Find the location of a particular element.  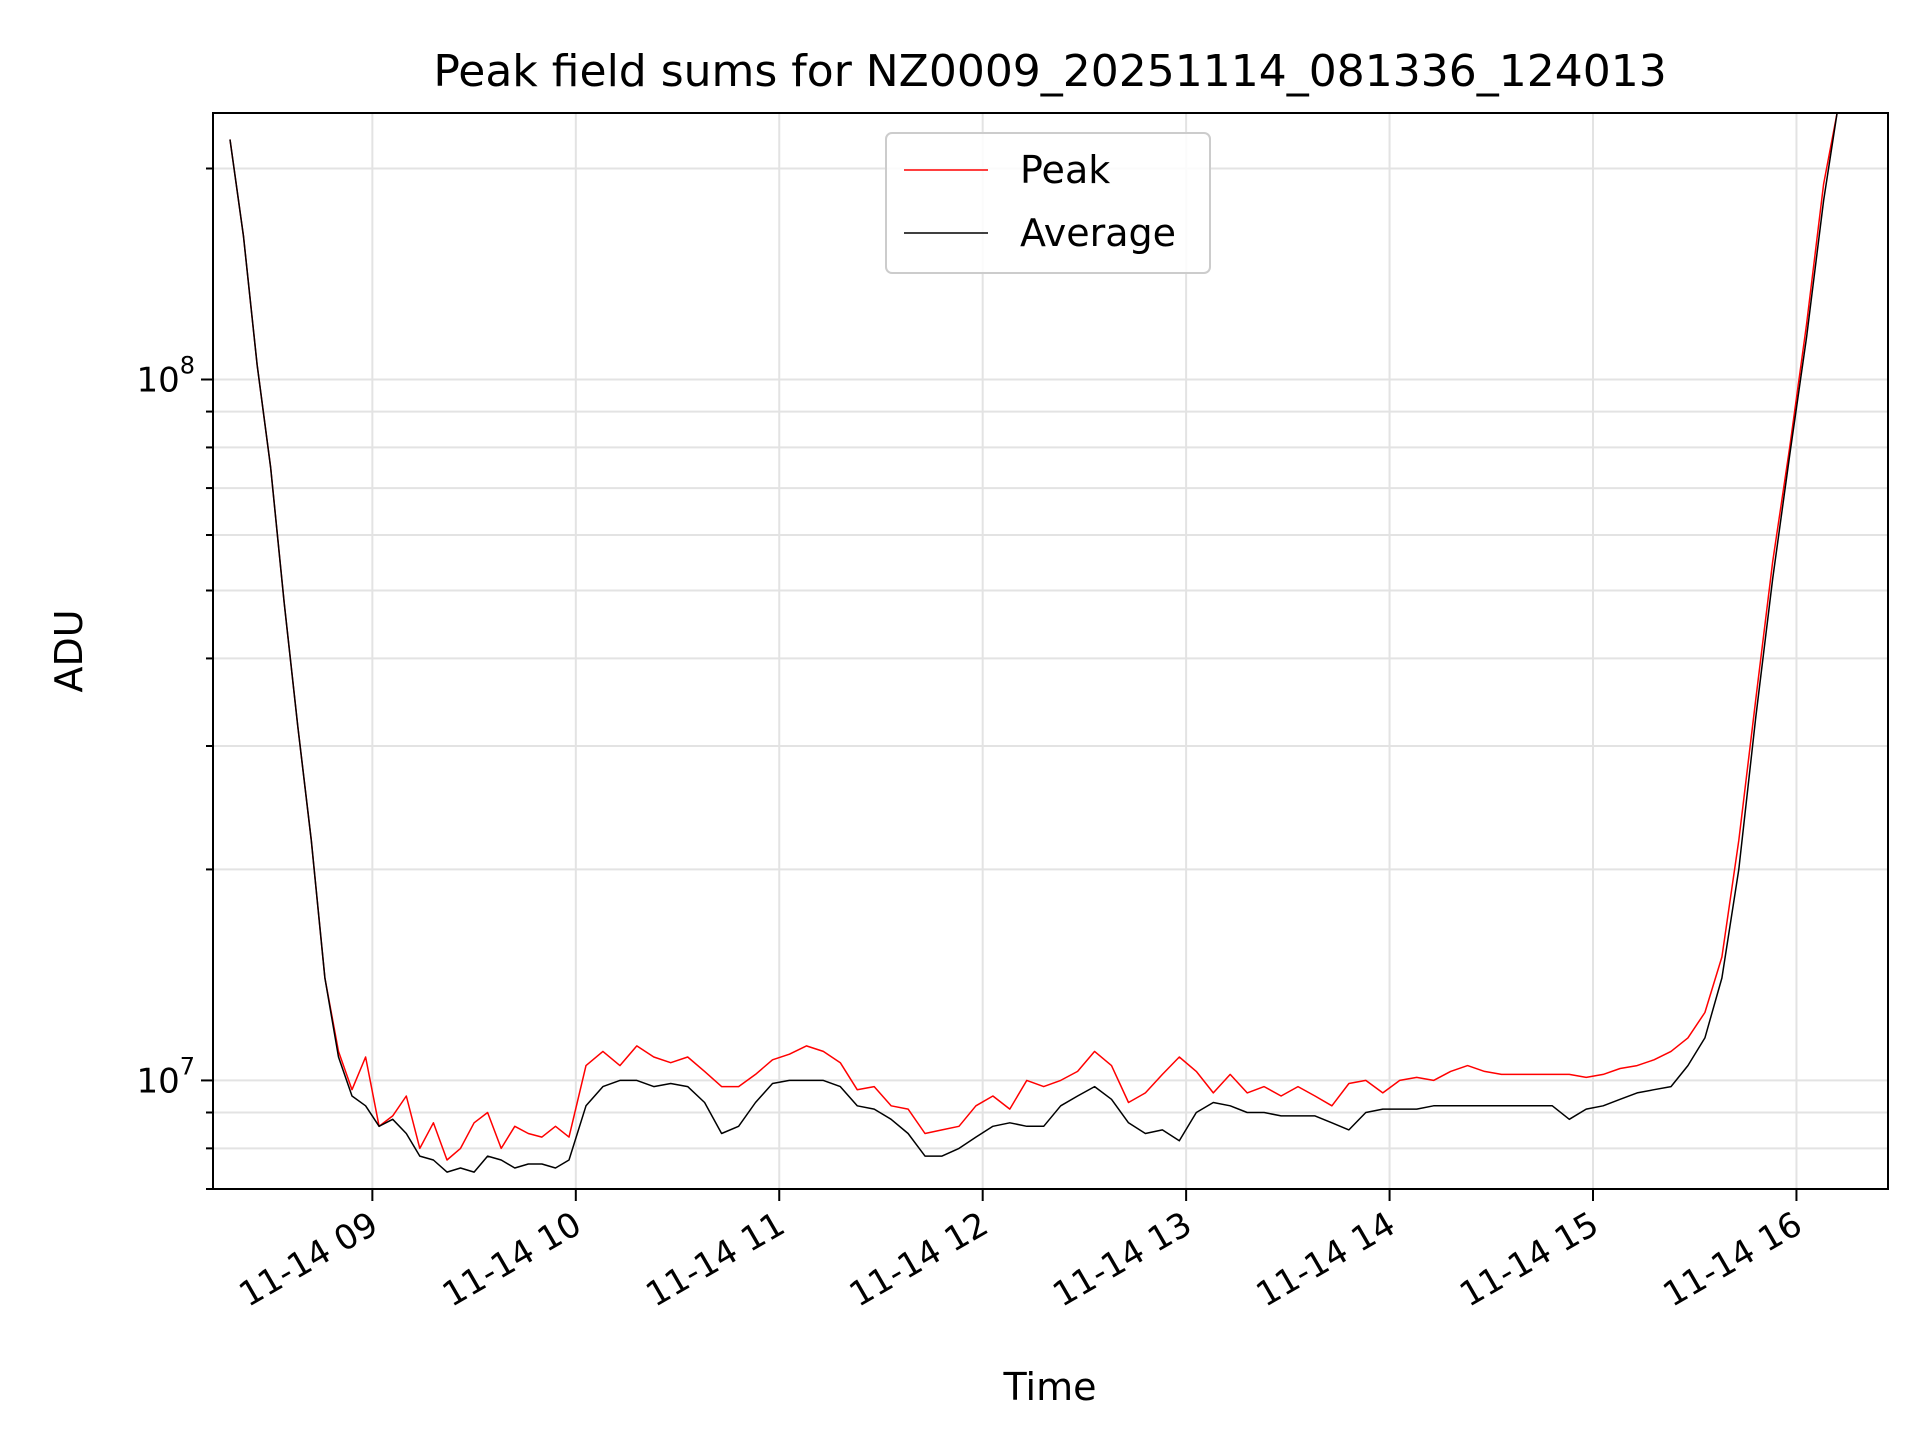

y-tick-exponent: 8 is located at coordinates (187, 365).